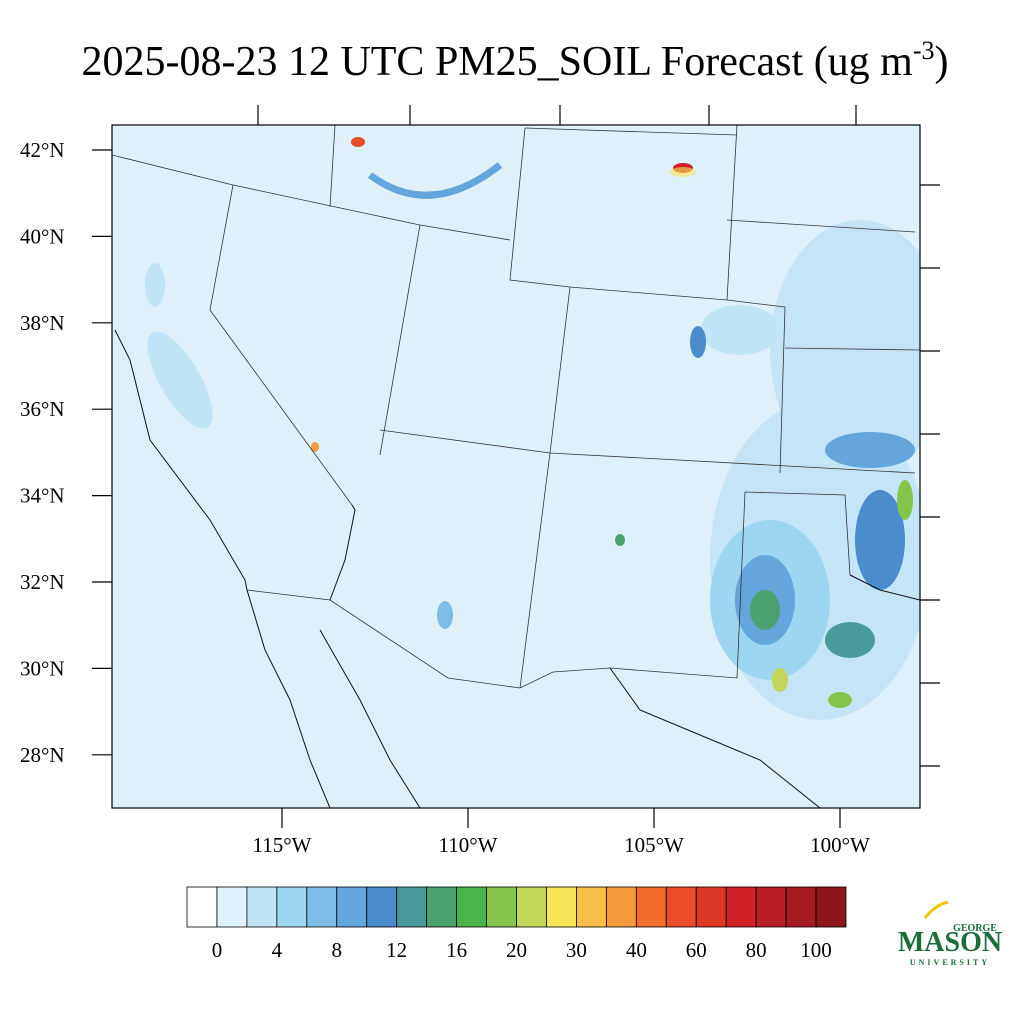 Image resolution: width=1024 pixels, height=1024 pixels. I want to click on logo-bottom: UNIVERSITY, so click(950, 962).